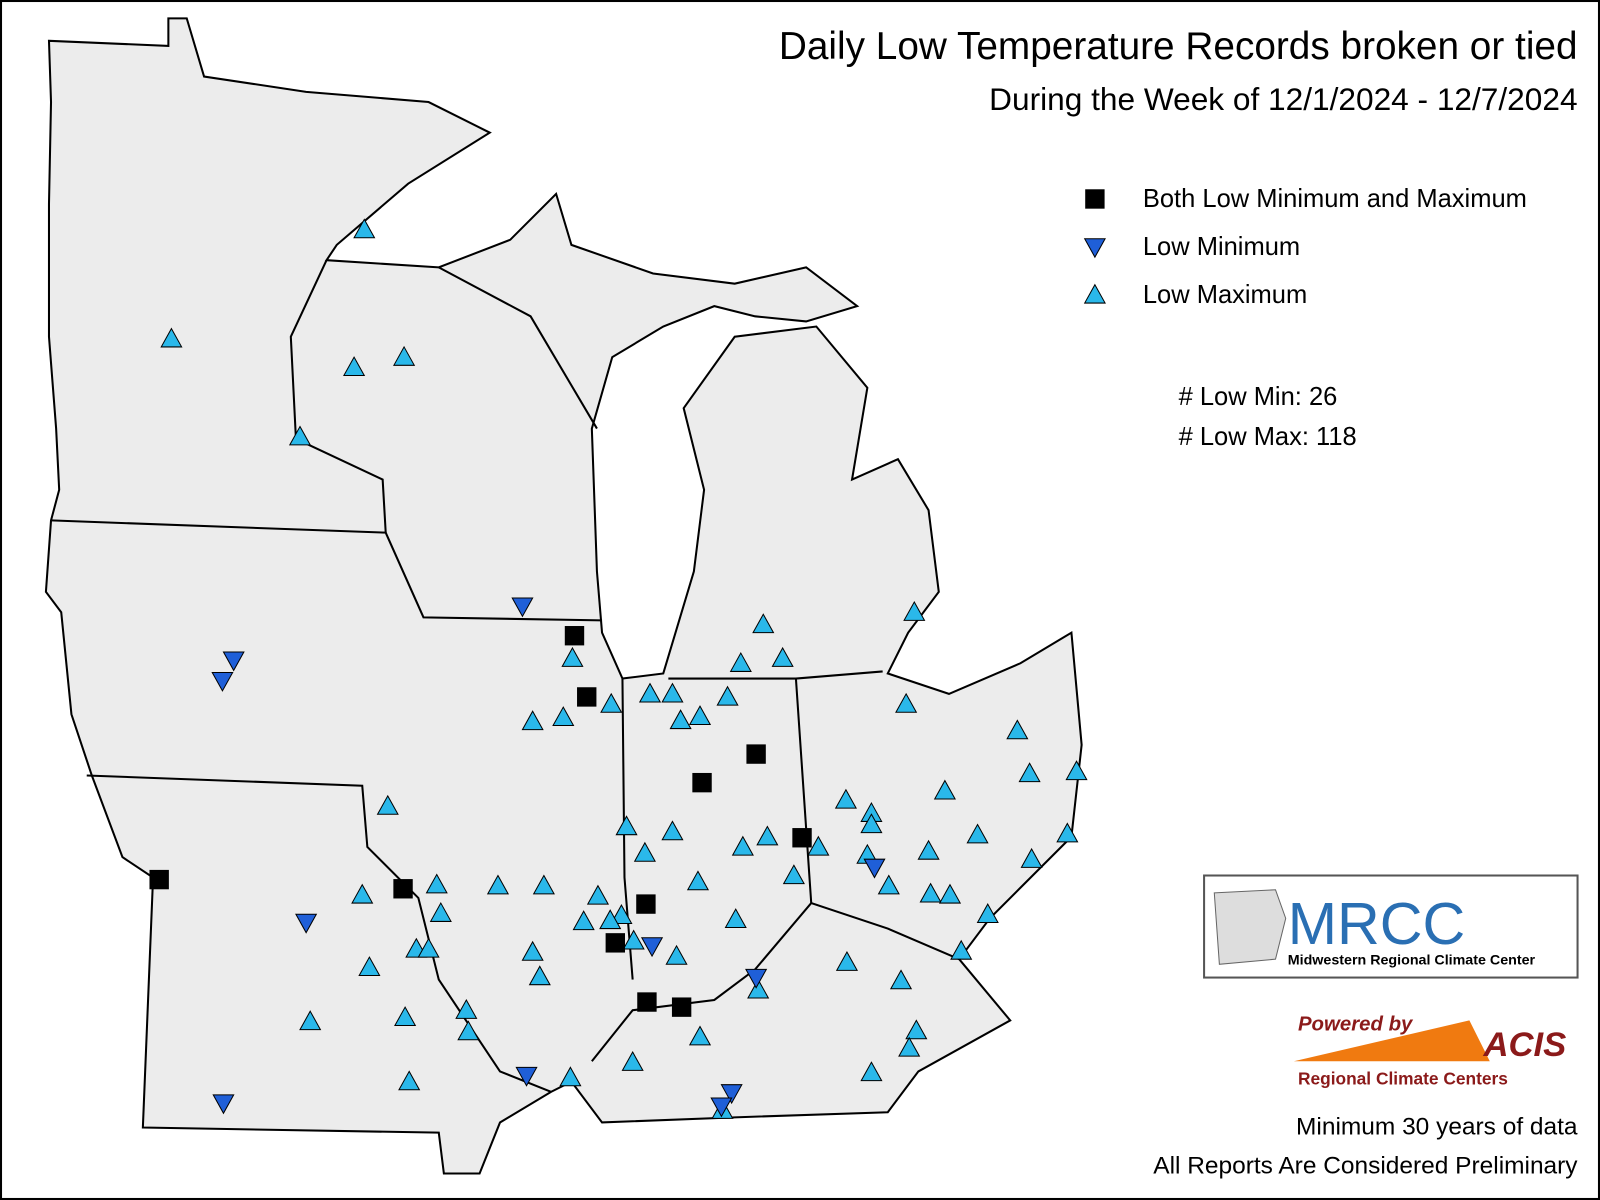 This screenshot has width=1600, height=1200. What do you see at coordinates (1437, 1127) in the screenshot?
I see `note: Minimum 30 years of data` at bounding box center [1437, 1127].